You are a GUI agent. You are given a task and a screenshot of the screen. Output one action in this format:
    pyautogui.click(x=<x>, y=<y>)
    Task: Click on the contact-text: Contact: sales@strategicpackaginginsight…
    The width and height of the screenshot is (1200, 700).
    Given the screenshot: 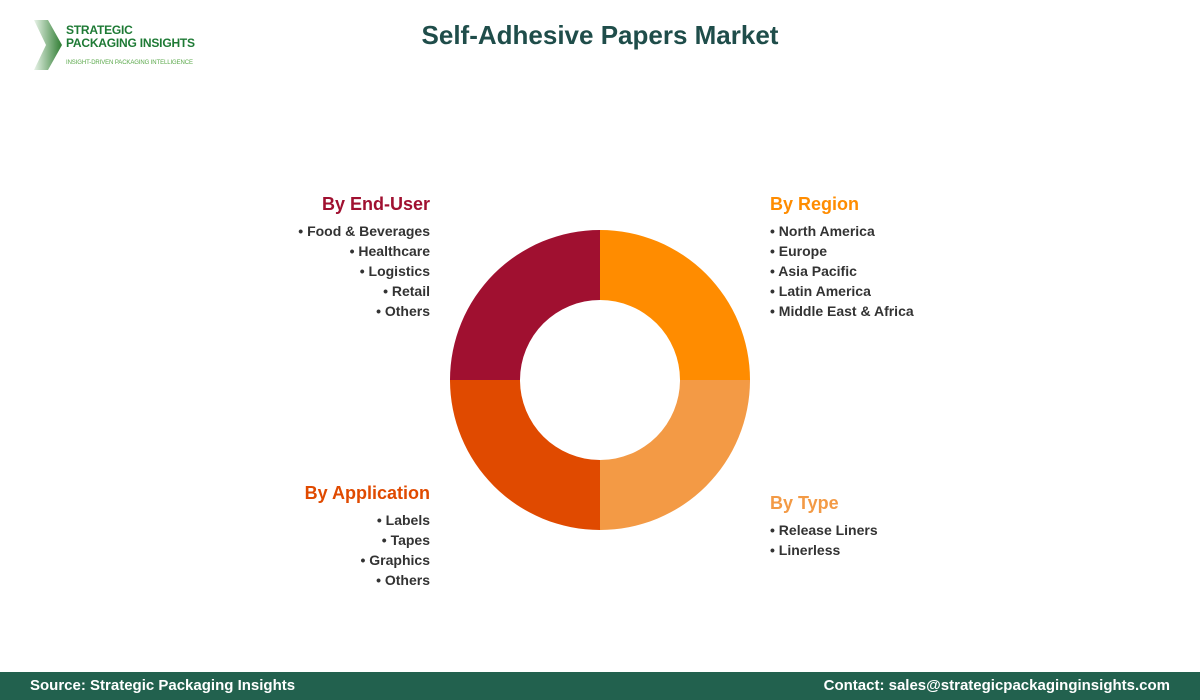 What is the action you would take?
    pyautogui.click(x=996, y=685)
    